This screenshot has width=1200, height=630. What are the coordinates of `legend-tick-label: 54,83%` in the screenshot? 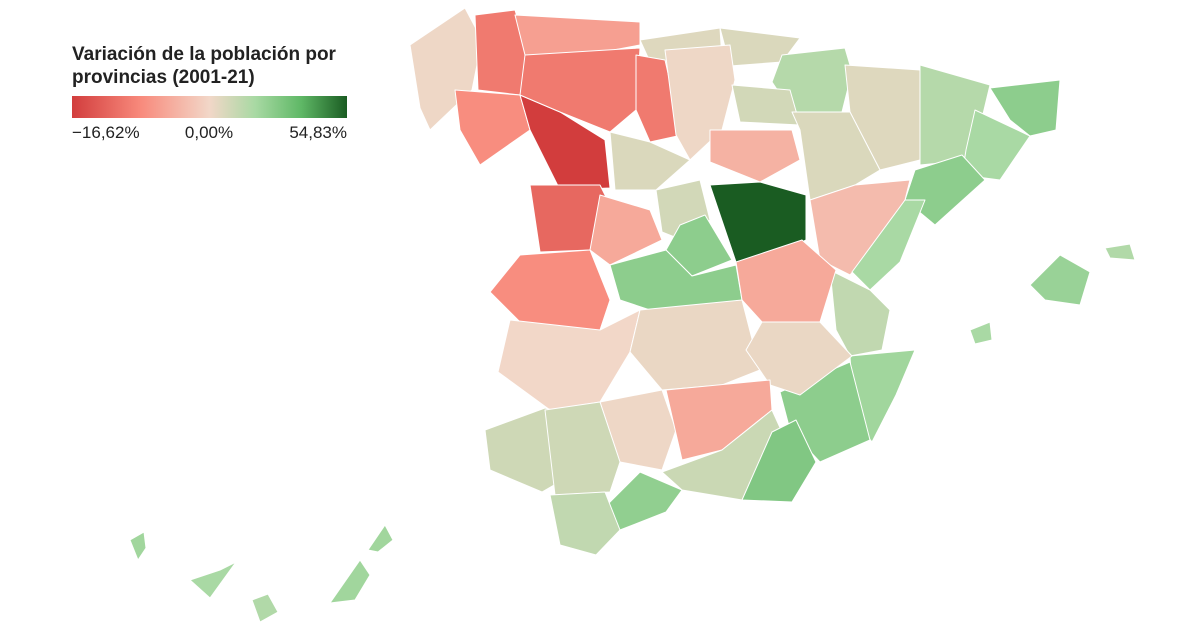 It's located at (318, 132).